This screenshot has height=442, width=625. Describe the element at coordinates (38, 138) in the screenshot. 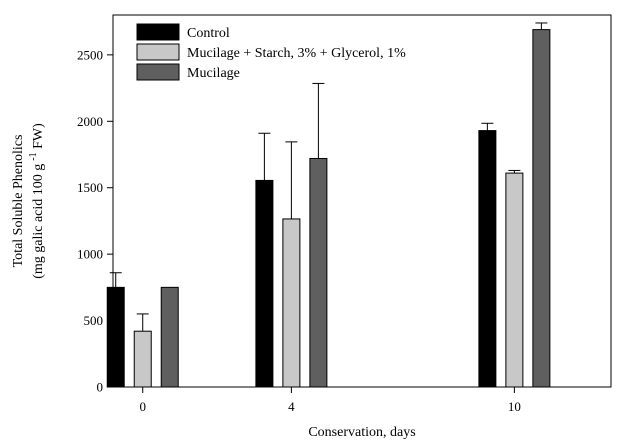

I see `y-axis-label-unit-end: FW)` at that location.